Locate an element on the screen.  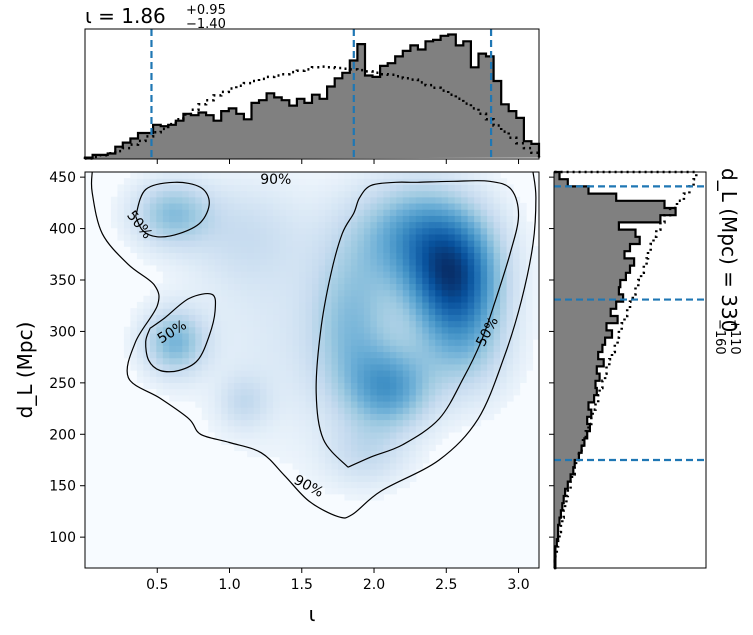
right-title: d_L (Mpc) = 330 +110 −160 is located at coordinates (727, 261).